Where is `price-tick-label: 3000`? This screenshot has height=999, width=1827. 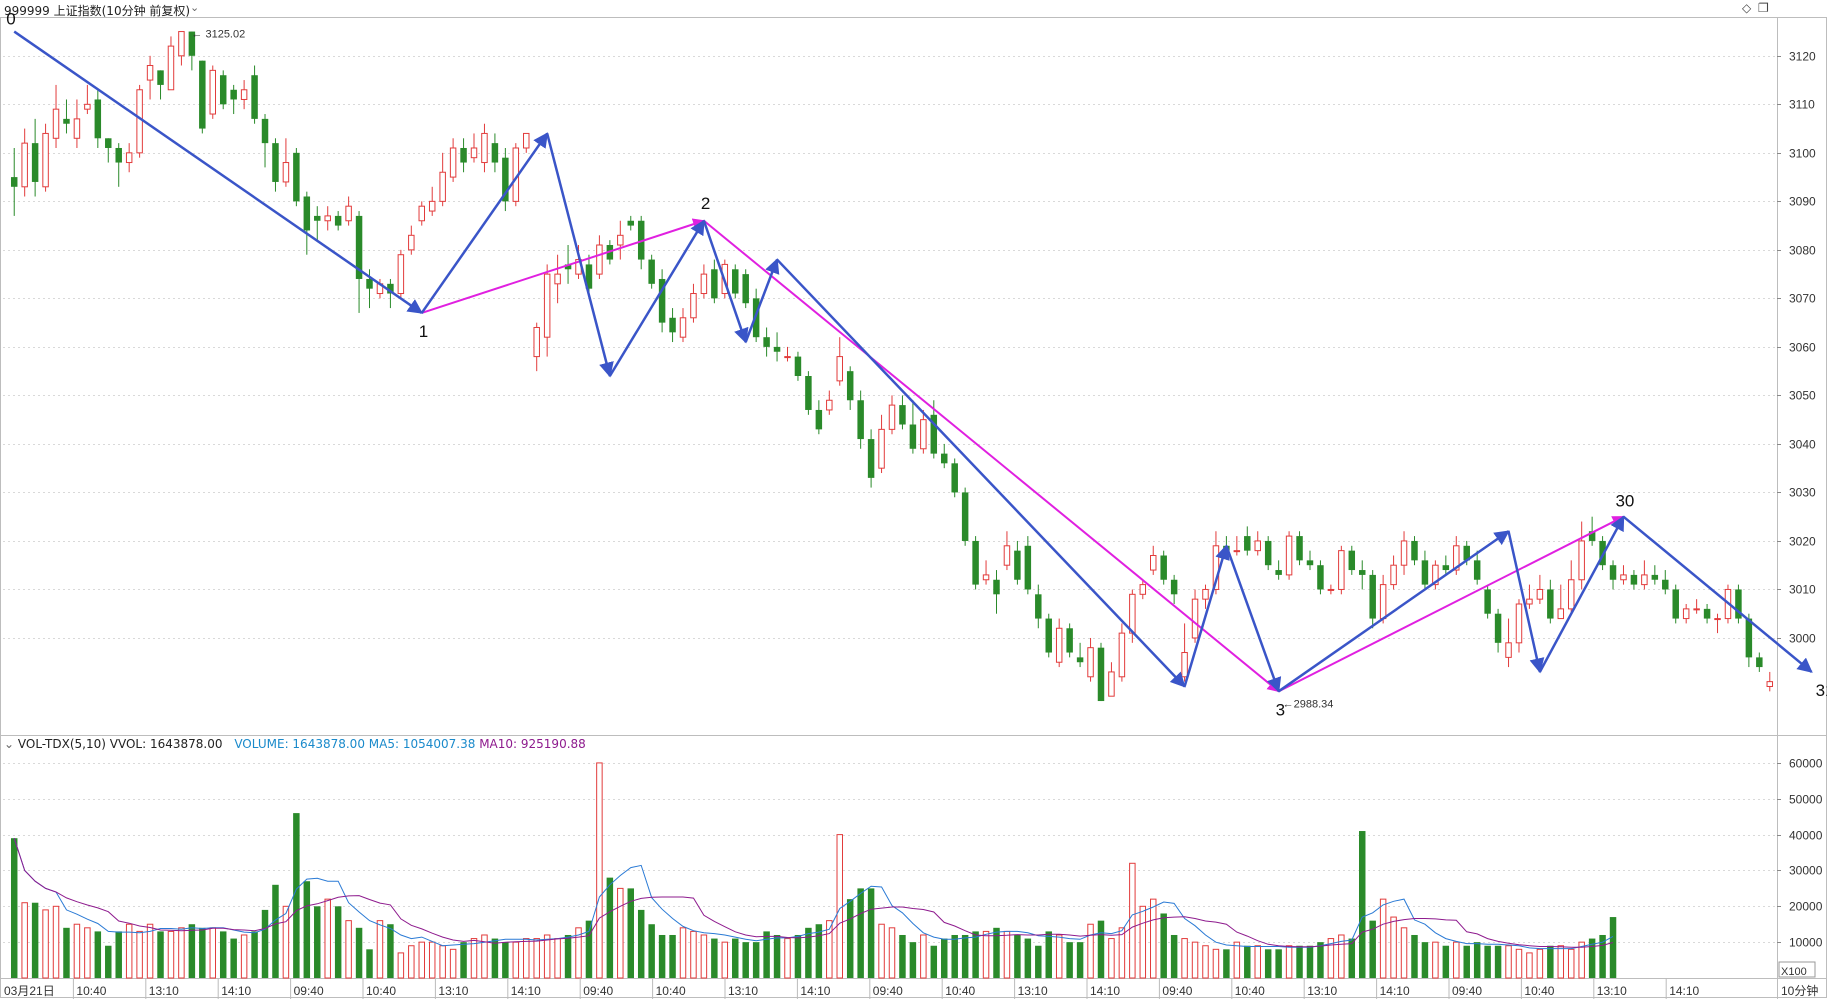
price-tick-label: 3000 is located at coordinates (1802, 639).